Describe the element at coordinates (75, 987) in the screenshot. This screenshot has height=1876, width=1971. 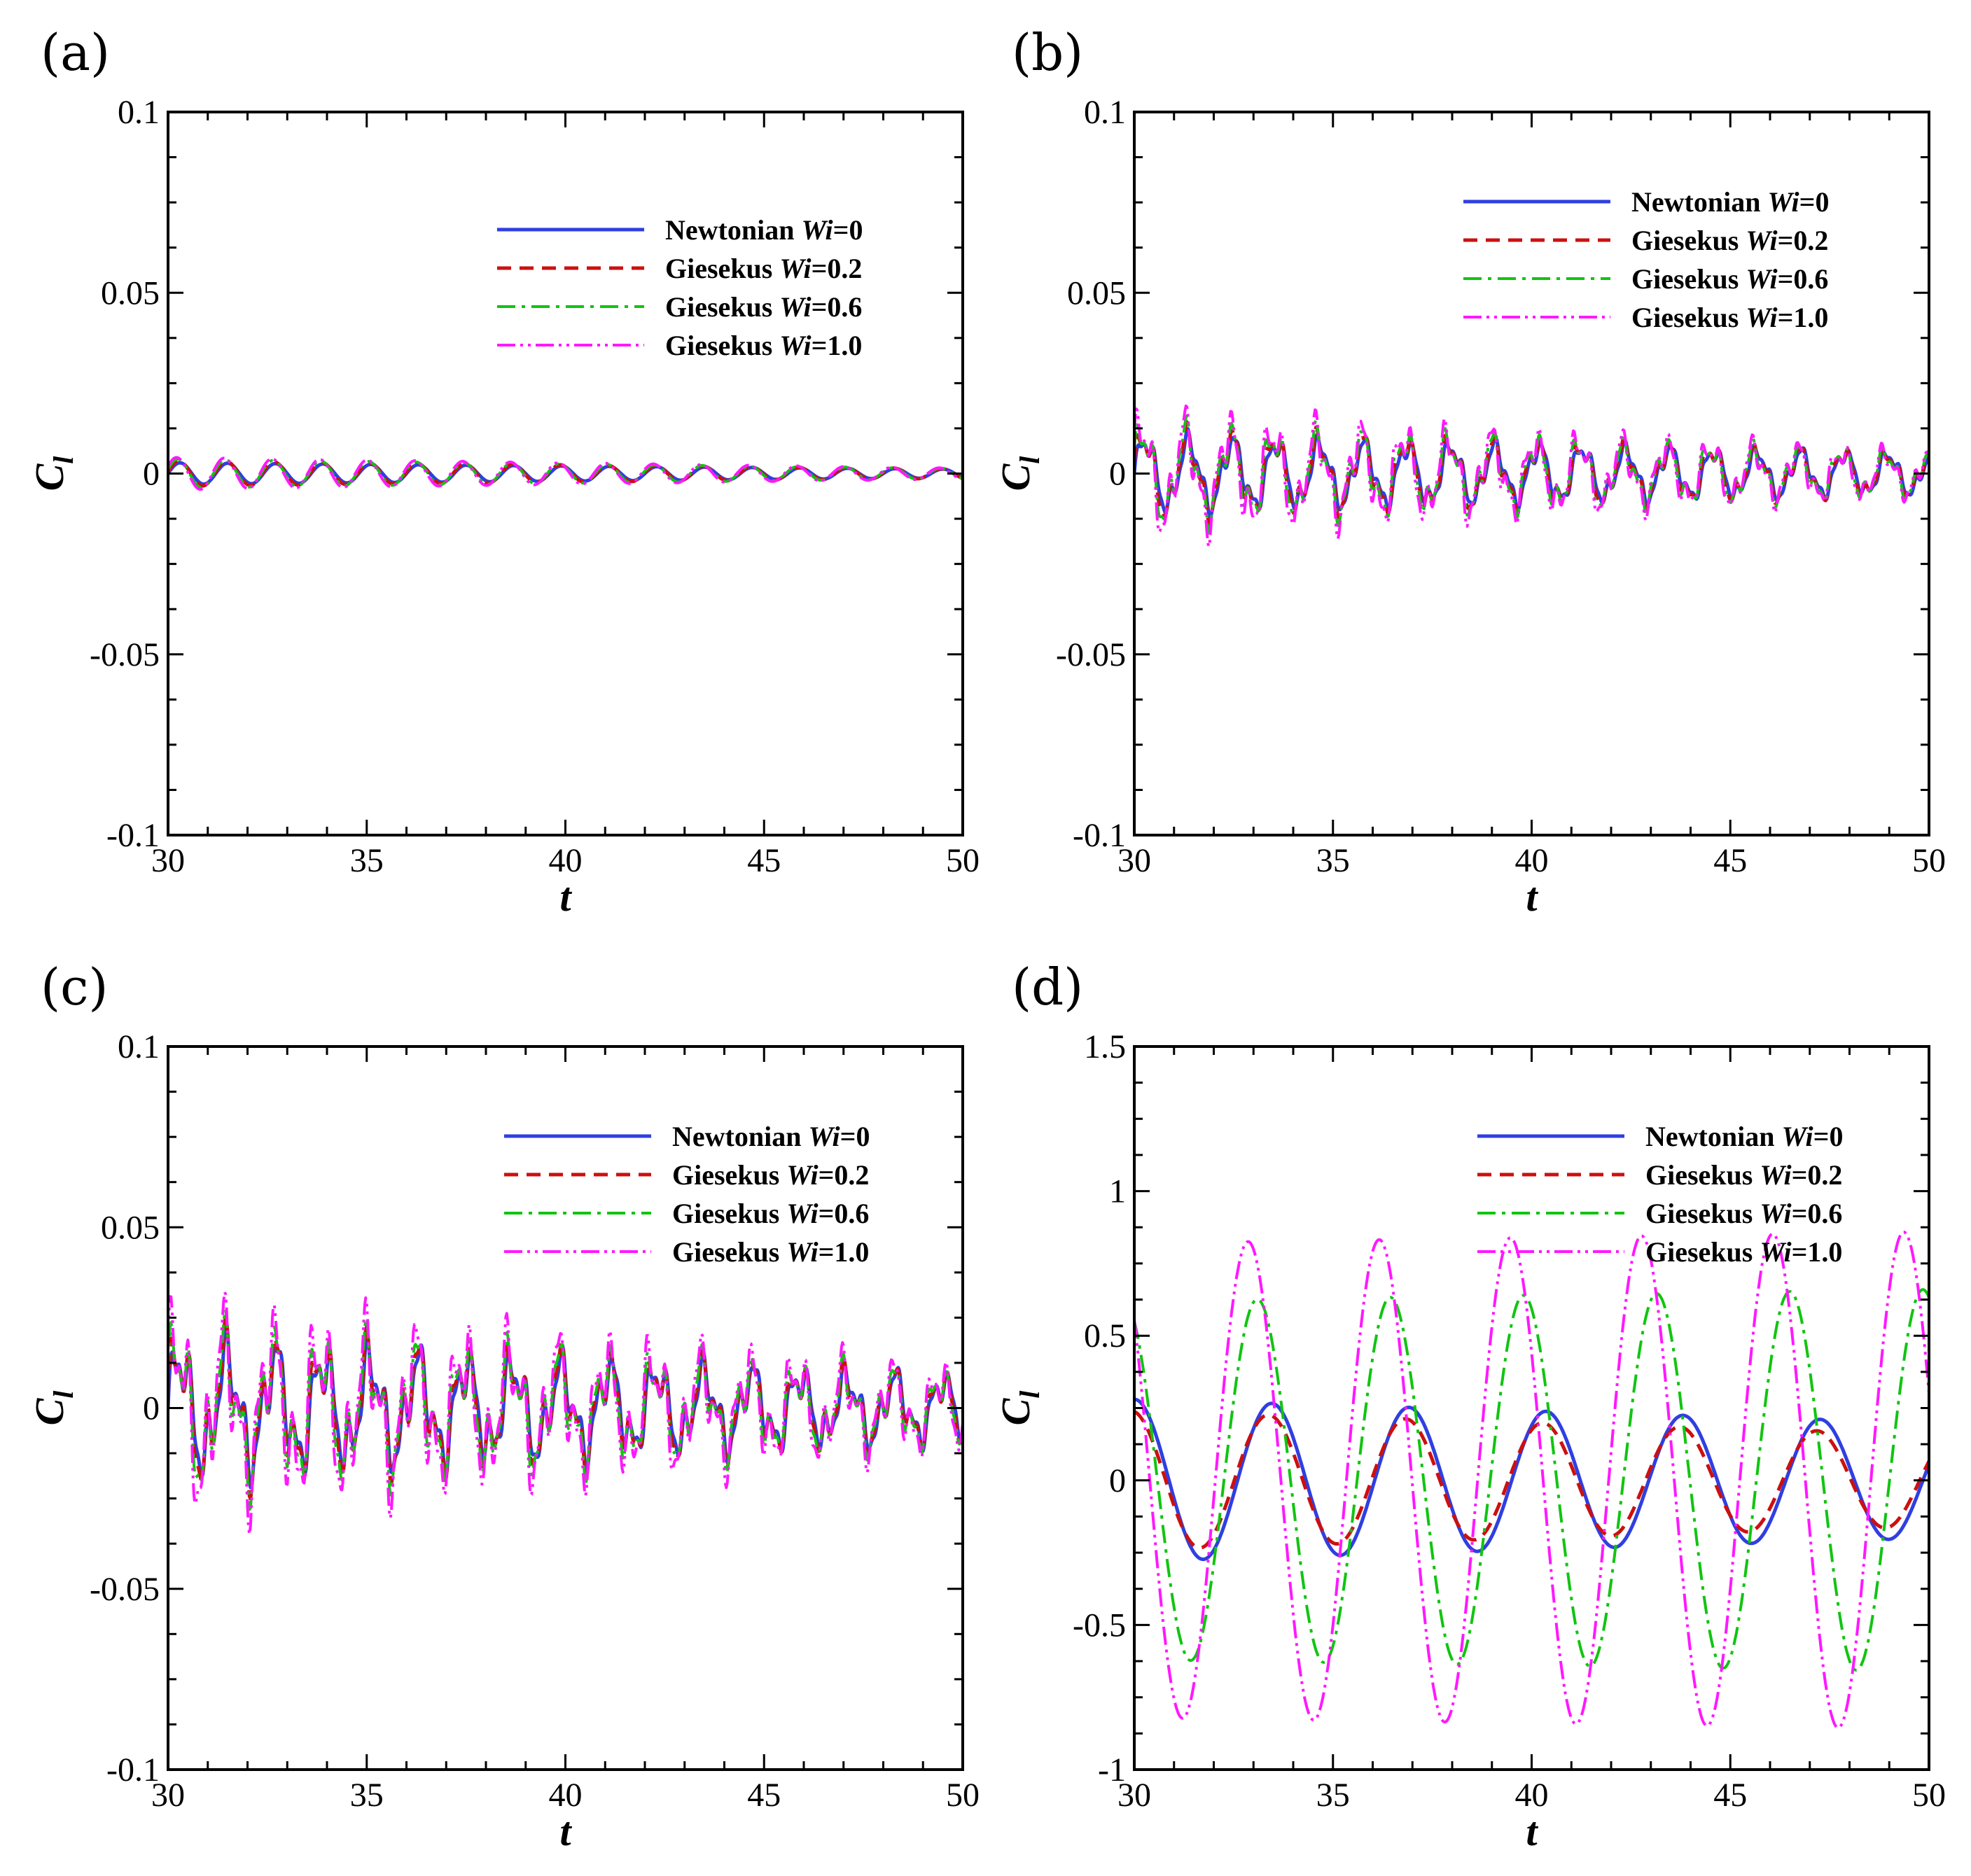
I see `panel-label: (c)` at that location.